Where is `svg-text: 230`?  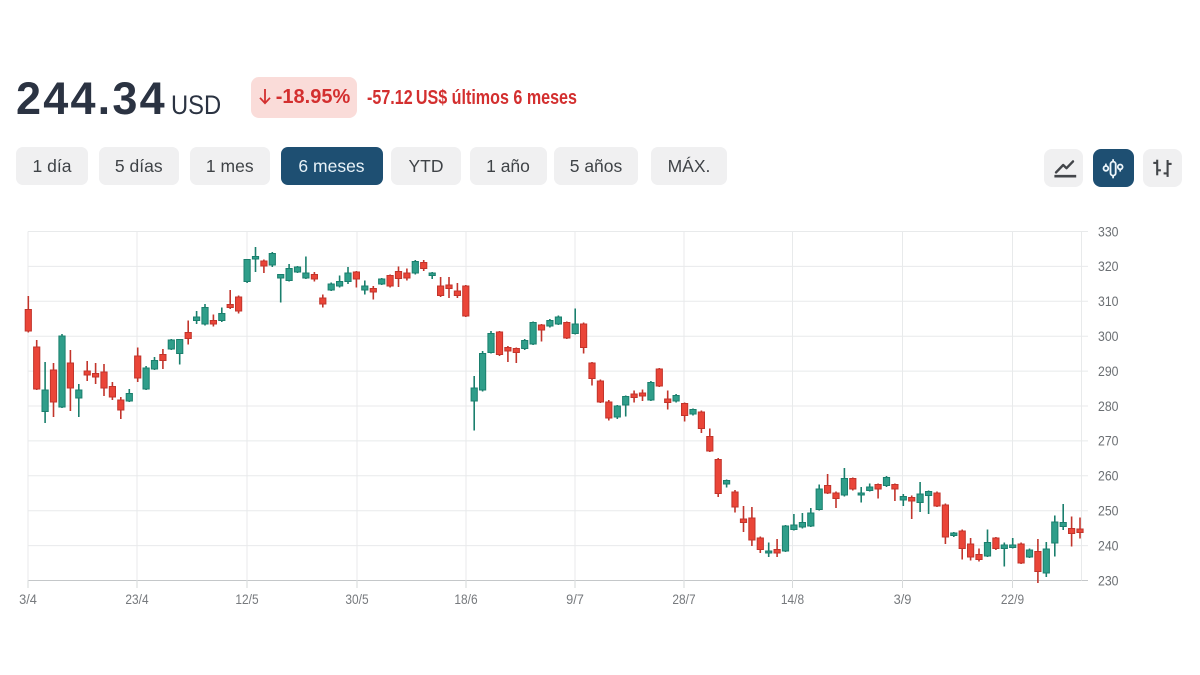
svg-text: 230 is located at coordinates (1108, 580).